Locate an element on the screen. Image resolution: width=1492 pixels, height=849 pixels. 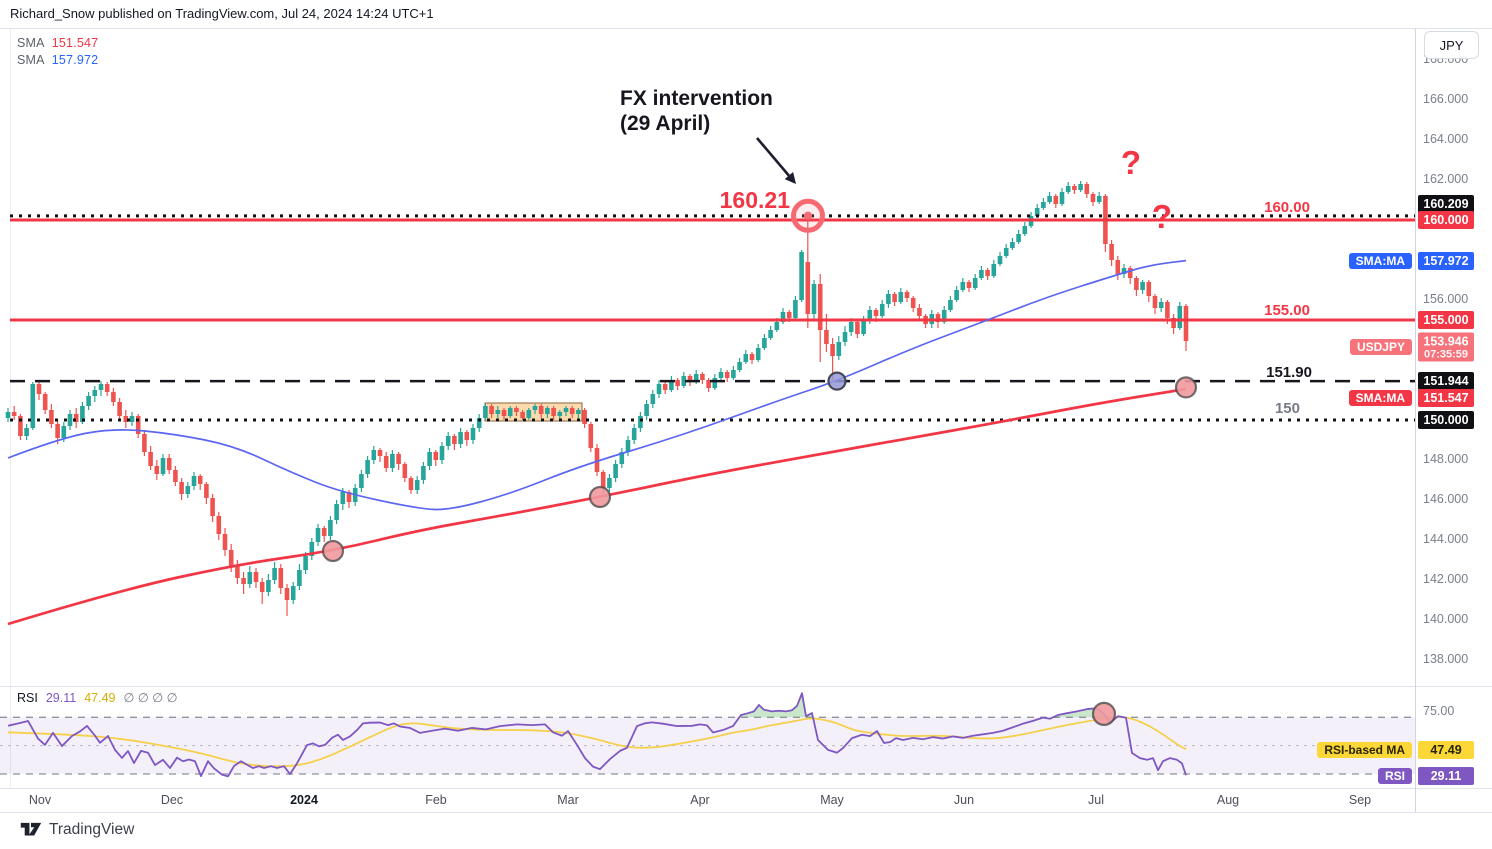
axis-price-badge: 153.946 07:35:59 is located at coordinates (1446, 347).